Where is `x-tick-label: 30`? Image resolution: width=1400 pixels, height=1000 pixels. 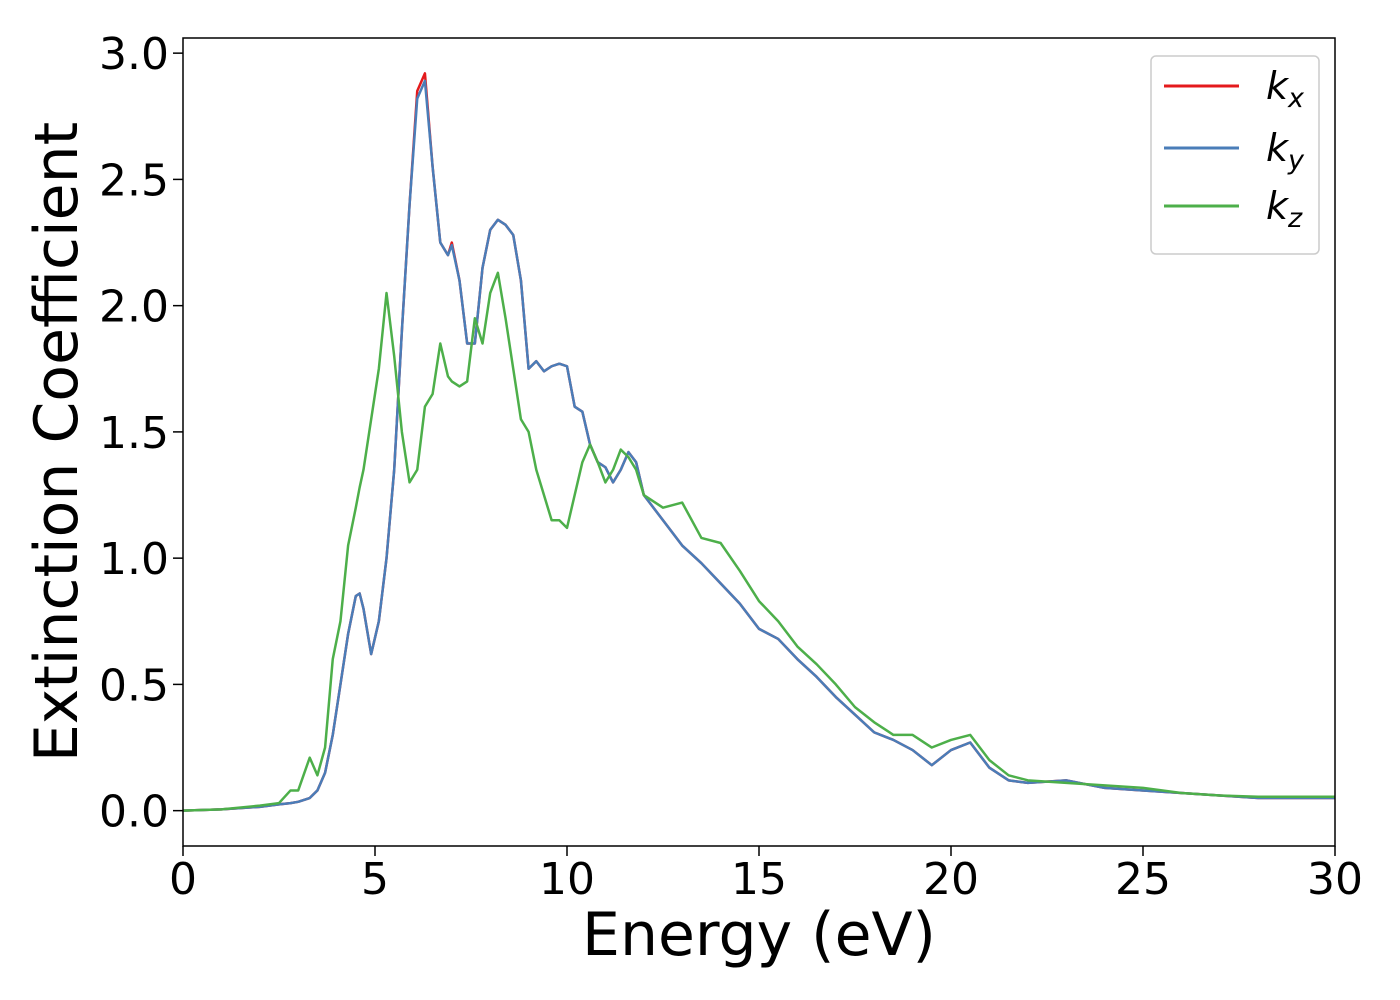 x-tick-label: 30 is located at coordinates (1335, 879).